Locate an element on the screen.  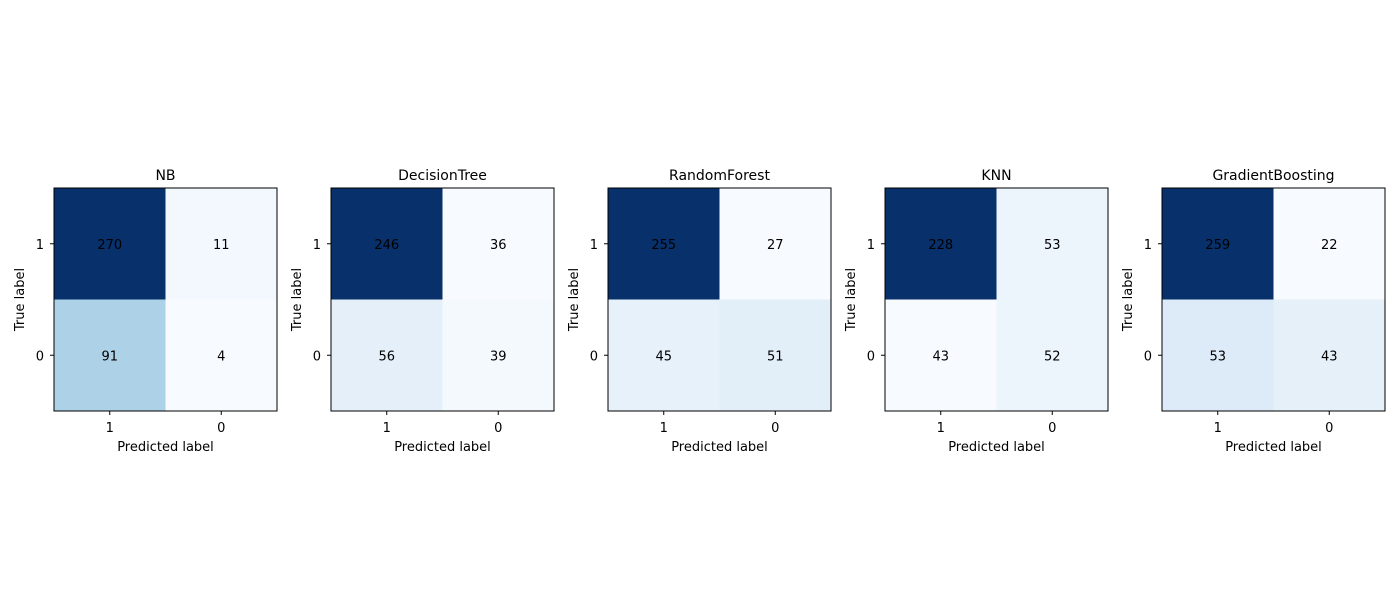
cell-value-label: 228 is located at coordinates (940, 245).